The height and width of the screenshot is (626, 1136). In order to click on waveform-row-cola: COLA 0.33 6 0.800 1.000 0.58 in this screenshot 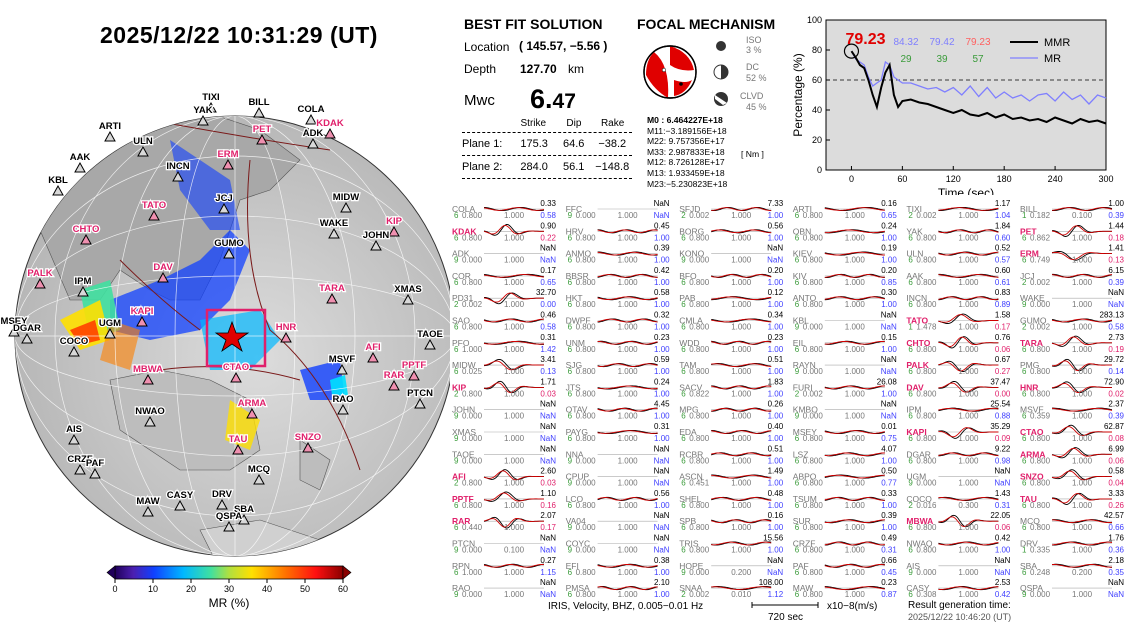, I will do `click(504, 209)`.